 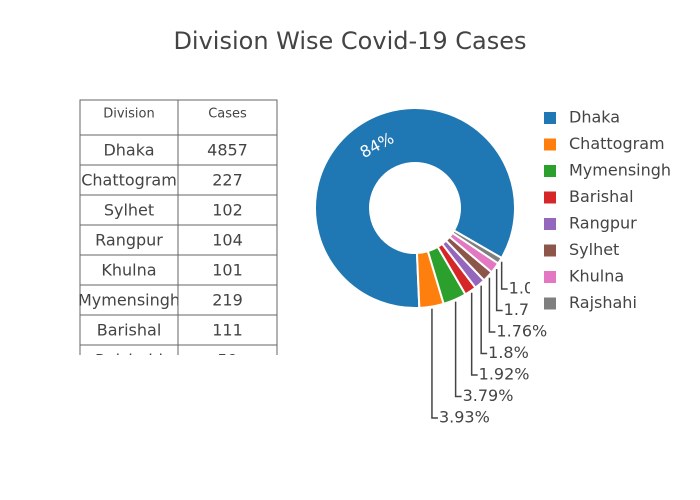 I want to click on legend-label: Dhaka, so click(x=594, y=117).